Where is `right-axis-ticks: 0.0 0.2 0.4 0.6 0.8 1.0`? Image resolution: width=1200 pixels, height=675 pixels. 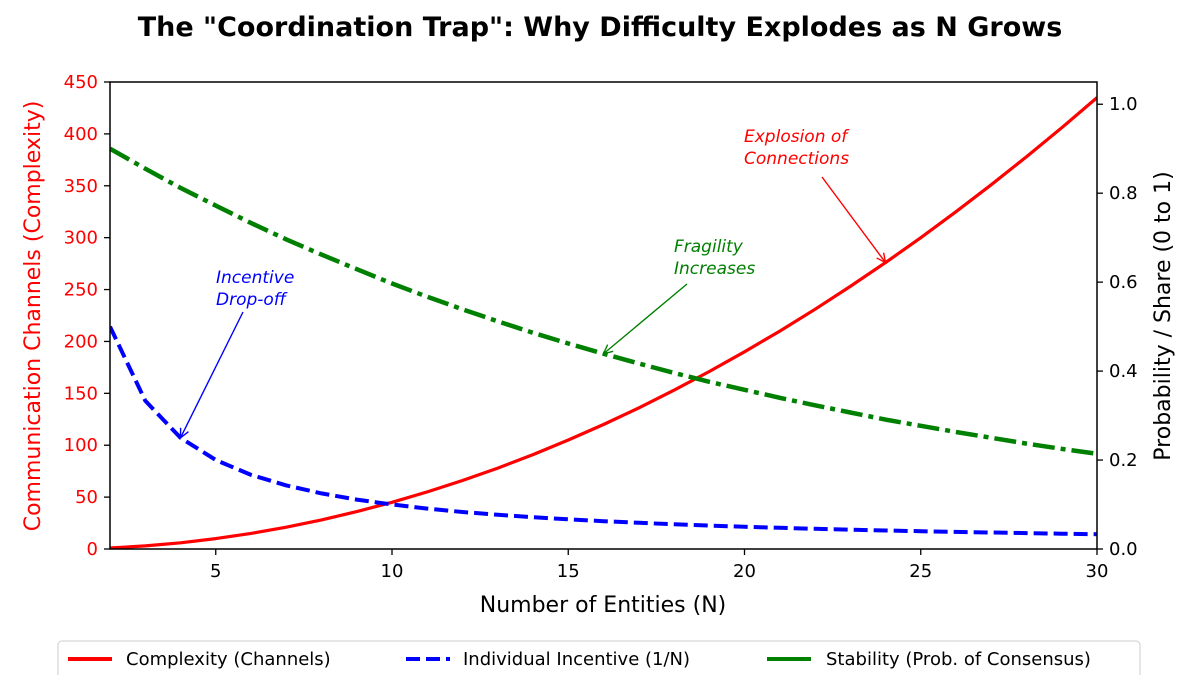 right-axis-ticks: 0.0 0.2 0.4 0.6 0.8 1.0 is located at coordinates (1117, 327).